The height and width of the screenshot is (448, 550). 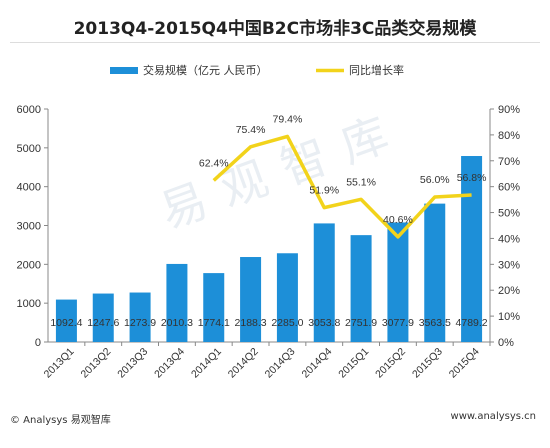 What do you see at coordinates (361, 182) in the screenshot?
I see `line-data-label: 55.1%` at bounding box center [361, 182].